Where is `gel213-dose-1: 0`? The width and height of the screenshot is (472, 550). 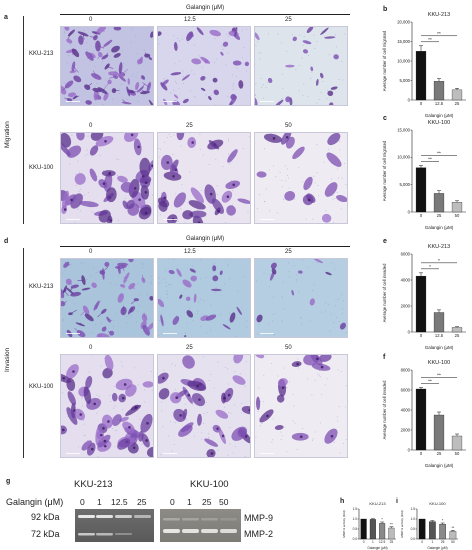 gel213-dose-1: 0 is located at coordinates (82, 502).